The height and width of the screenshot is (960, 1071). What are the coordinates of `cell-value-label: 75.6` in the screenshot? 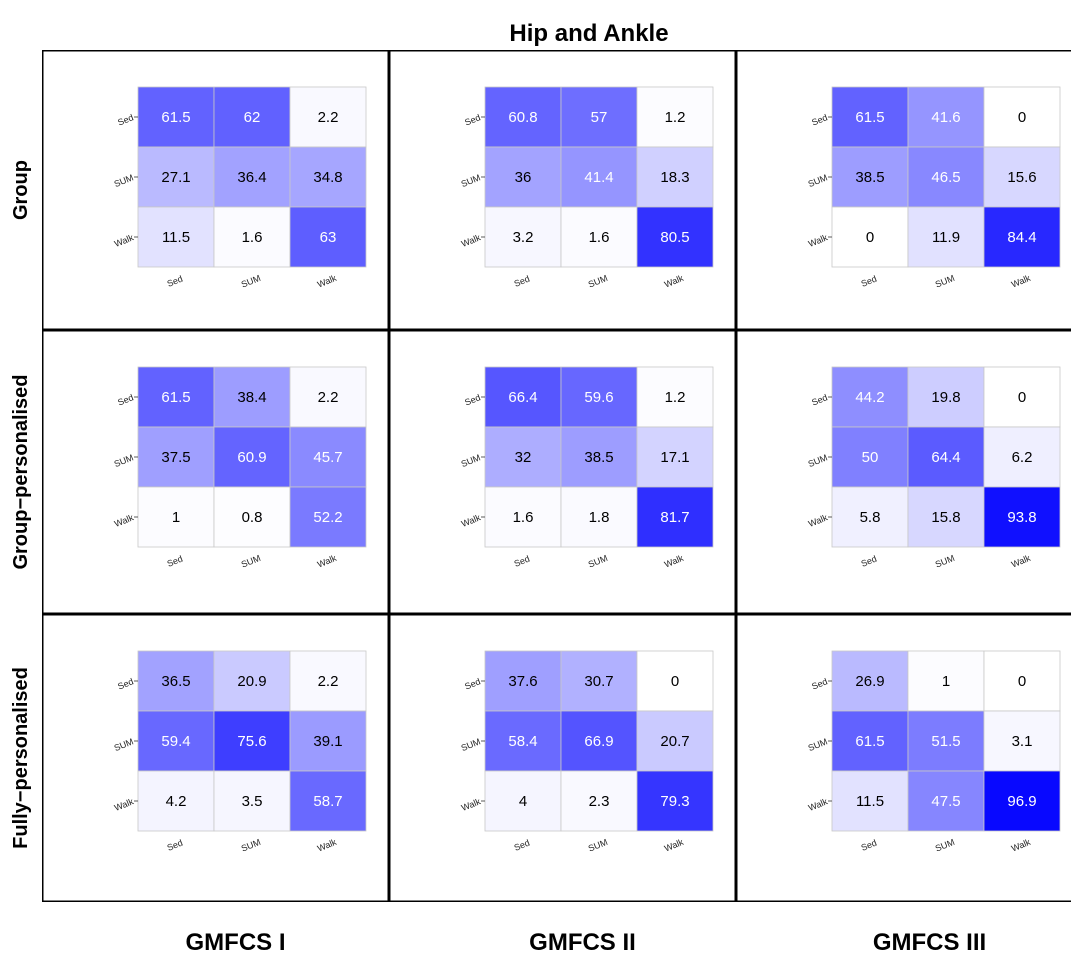 It's located at (251, 741).